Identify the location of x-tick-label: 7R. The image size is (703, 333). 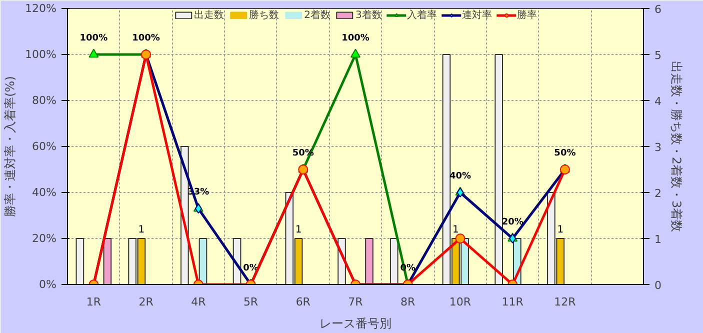
(356, 302).